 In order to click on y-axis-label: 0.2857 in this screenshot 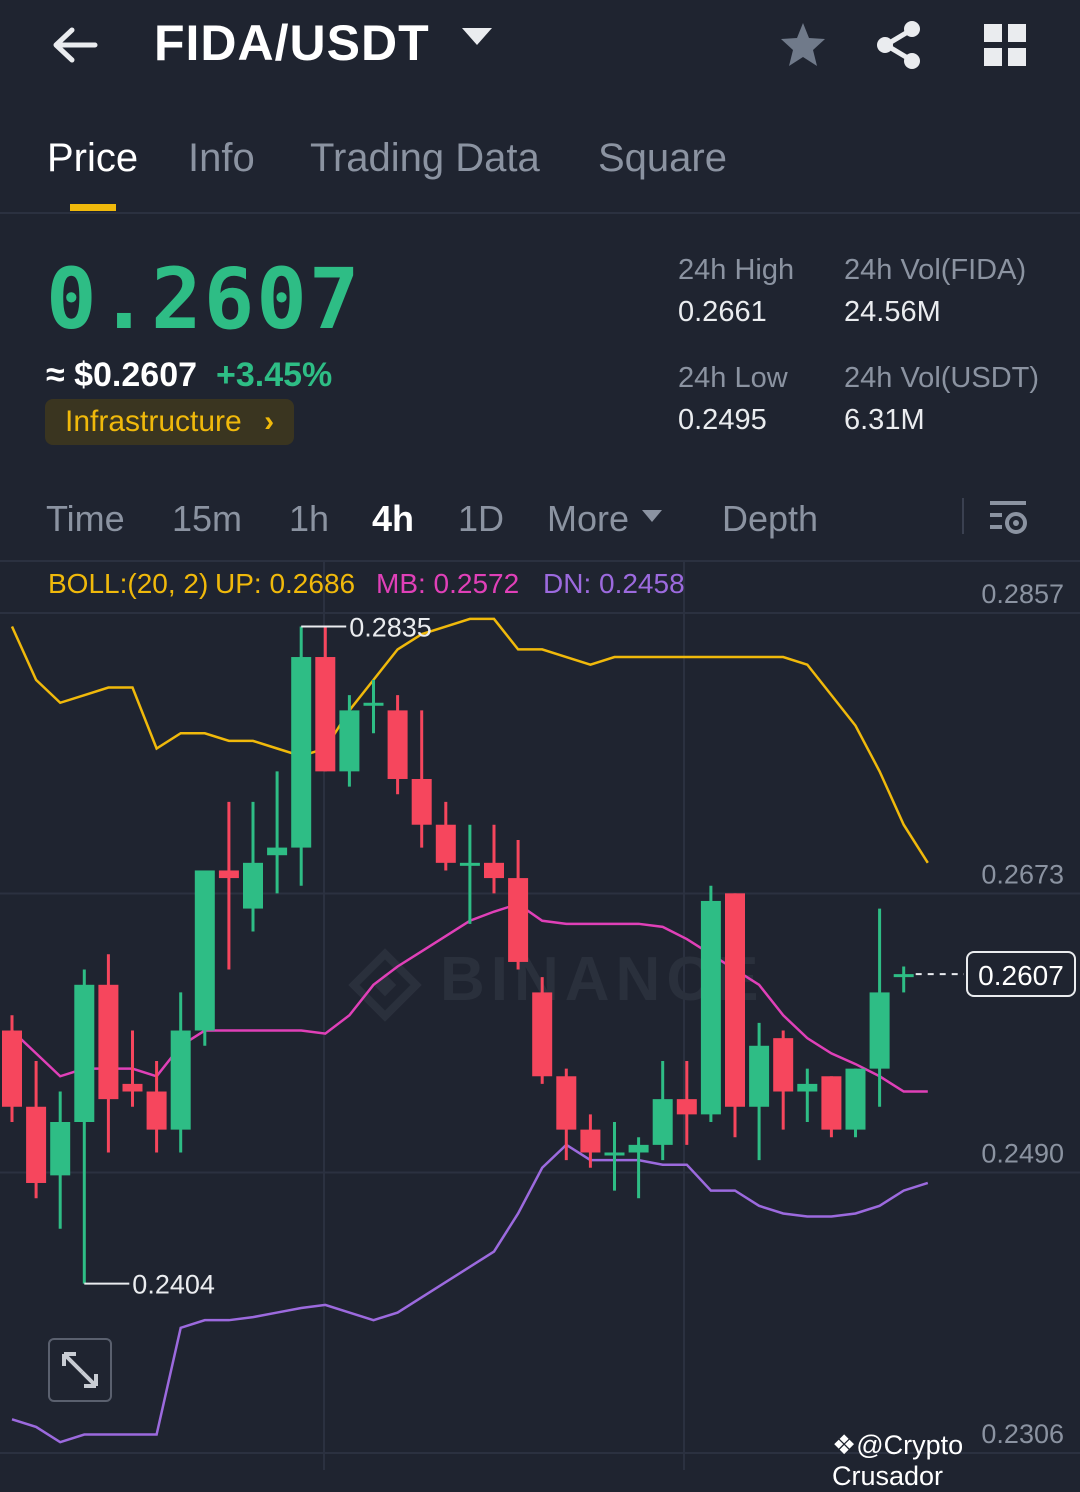, I will do `click(1022, 594)`.